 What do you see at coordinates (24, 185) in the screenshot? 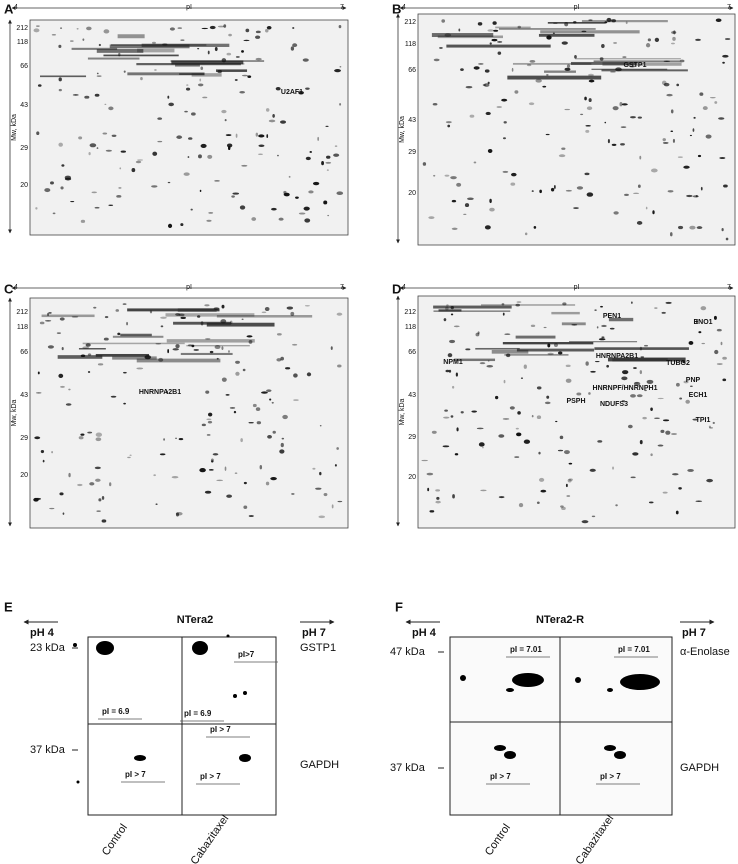
I see `mw-tick-label: 20` at bounding box center [24, 185].